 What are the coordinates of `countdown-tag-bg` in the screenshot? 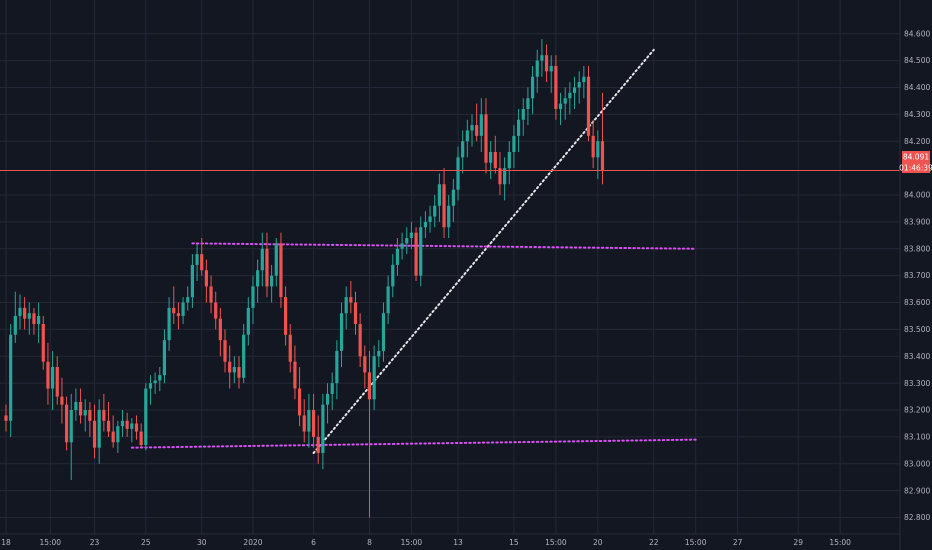 It's located at (916, 167).